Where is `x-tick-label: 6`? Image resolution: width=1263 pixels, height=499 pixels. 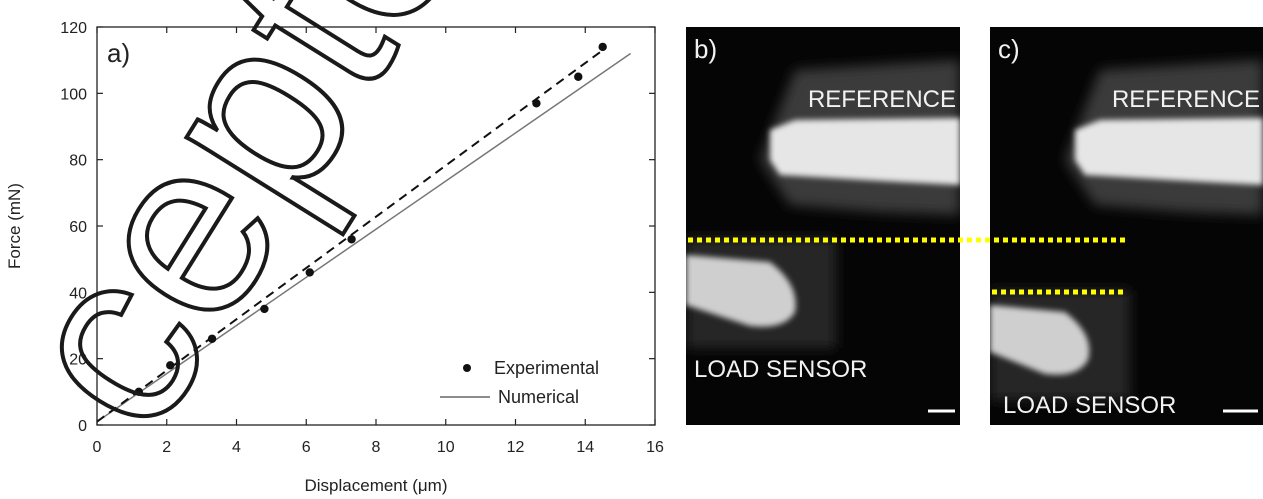
x-tick-label: 6 is located at coordinates (306, 447).